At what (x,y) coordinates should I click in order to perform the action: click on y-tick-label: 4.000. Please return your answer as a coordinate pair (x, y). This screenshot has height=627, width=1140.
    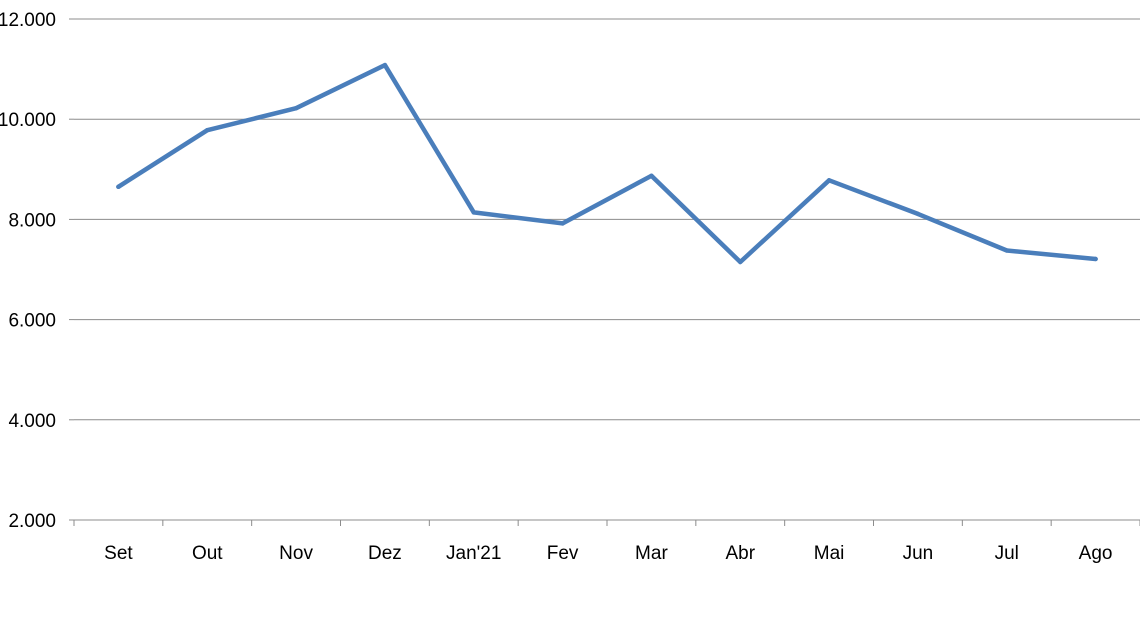
    Looking at the image, I should click on (32, 421).